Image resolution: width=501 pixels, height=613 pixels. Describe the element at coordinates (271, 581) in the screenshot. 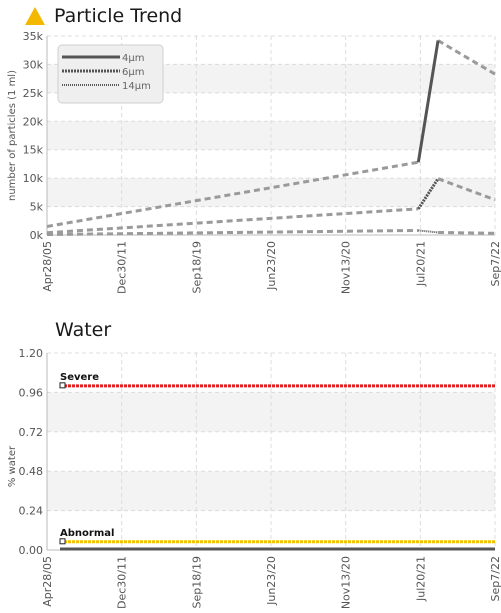

I see `water-x-tick-label: Jun23/20` at that location.